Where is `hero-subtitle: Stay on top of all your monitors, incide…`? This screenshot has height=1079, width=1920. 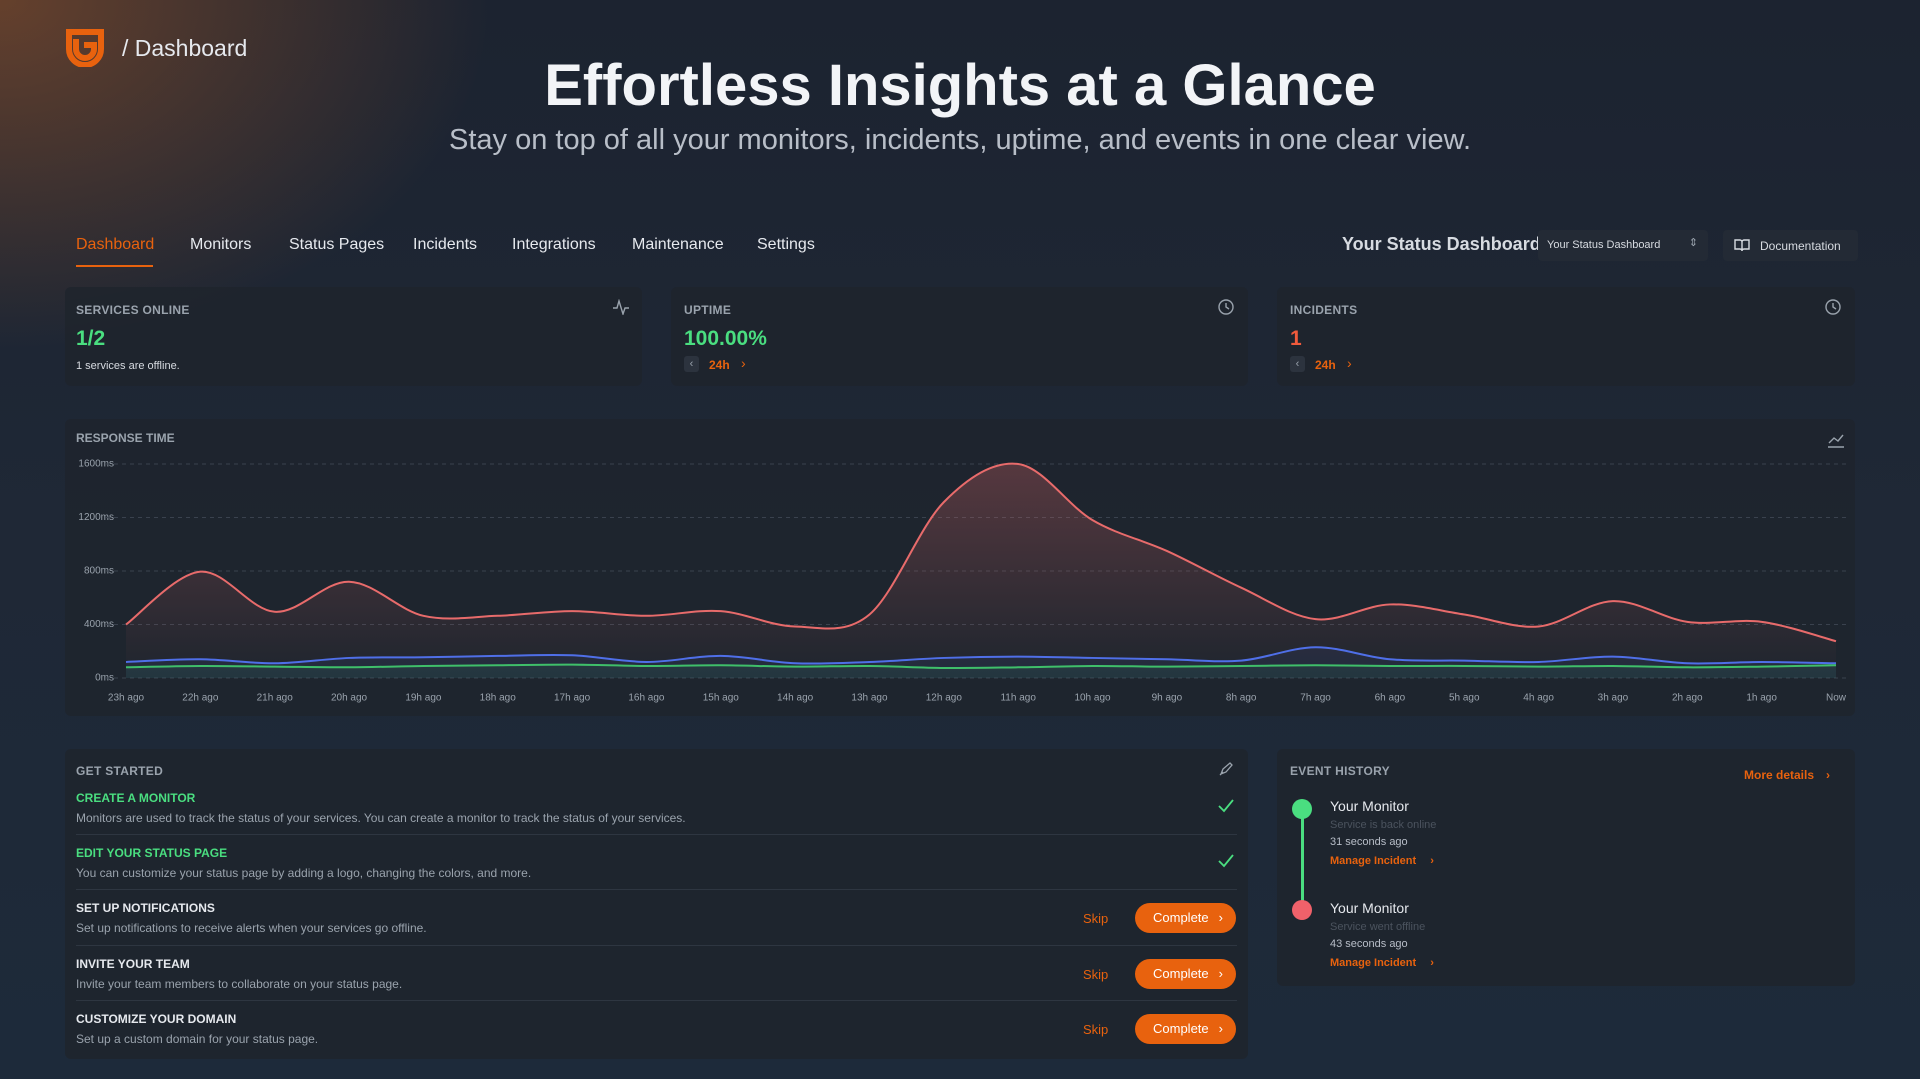
hero-subtitle: Stay on top of all your monitors, incide… is located at coordinates (960, 140).